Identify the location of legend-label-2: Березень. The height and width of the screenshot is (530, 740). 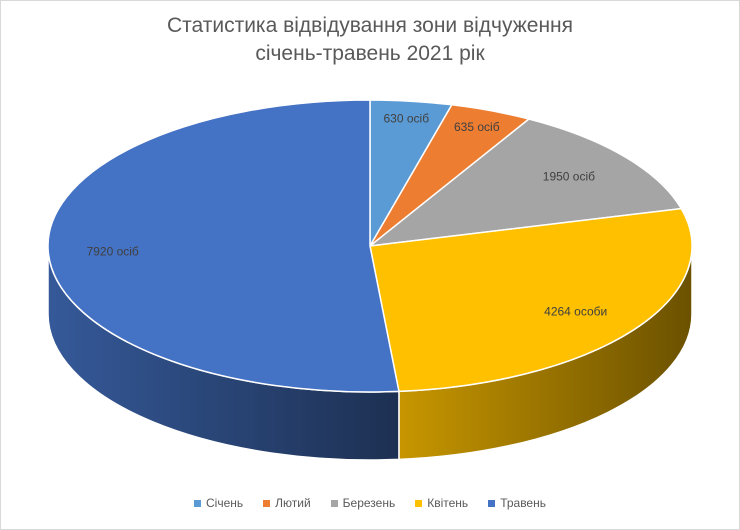
(369, 503).